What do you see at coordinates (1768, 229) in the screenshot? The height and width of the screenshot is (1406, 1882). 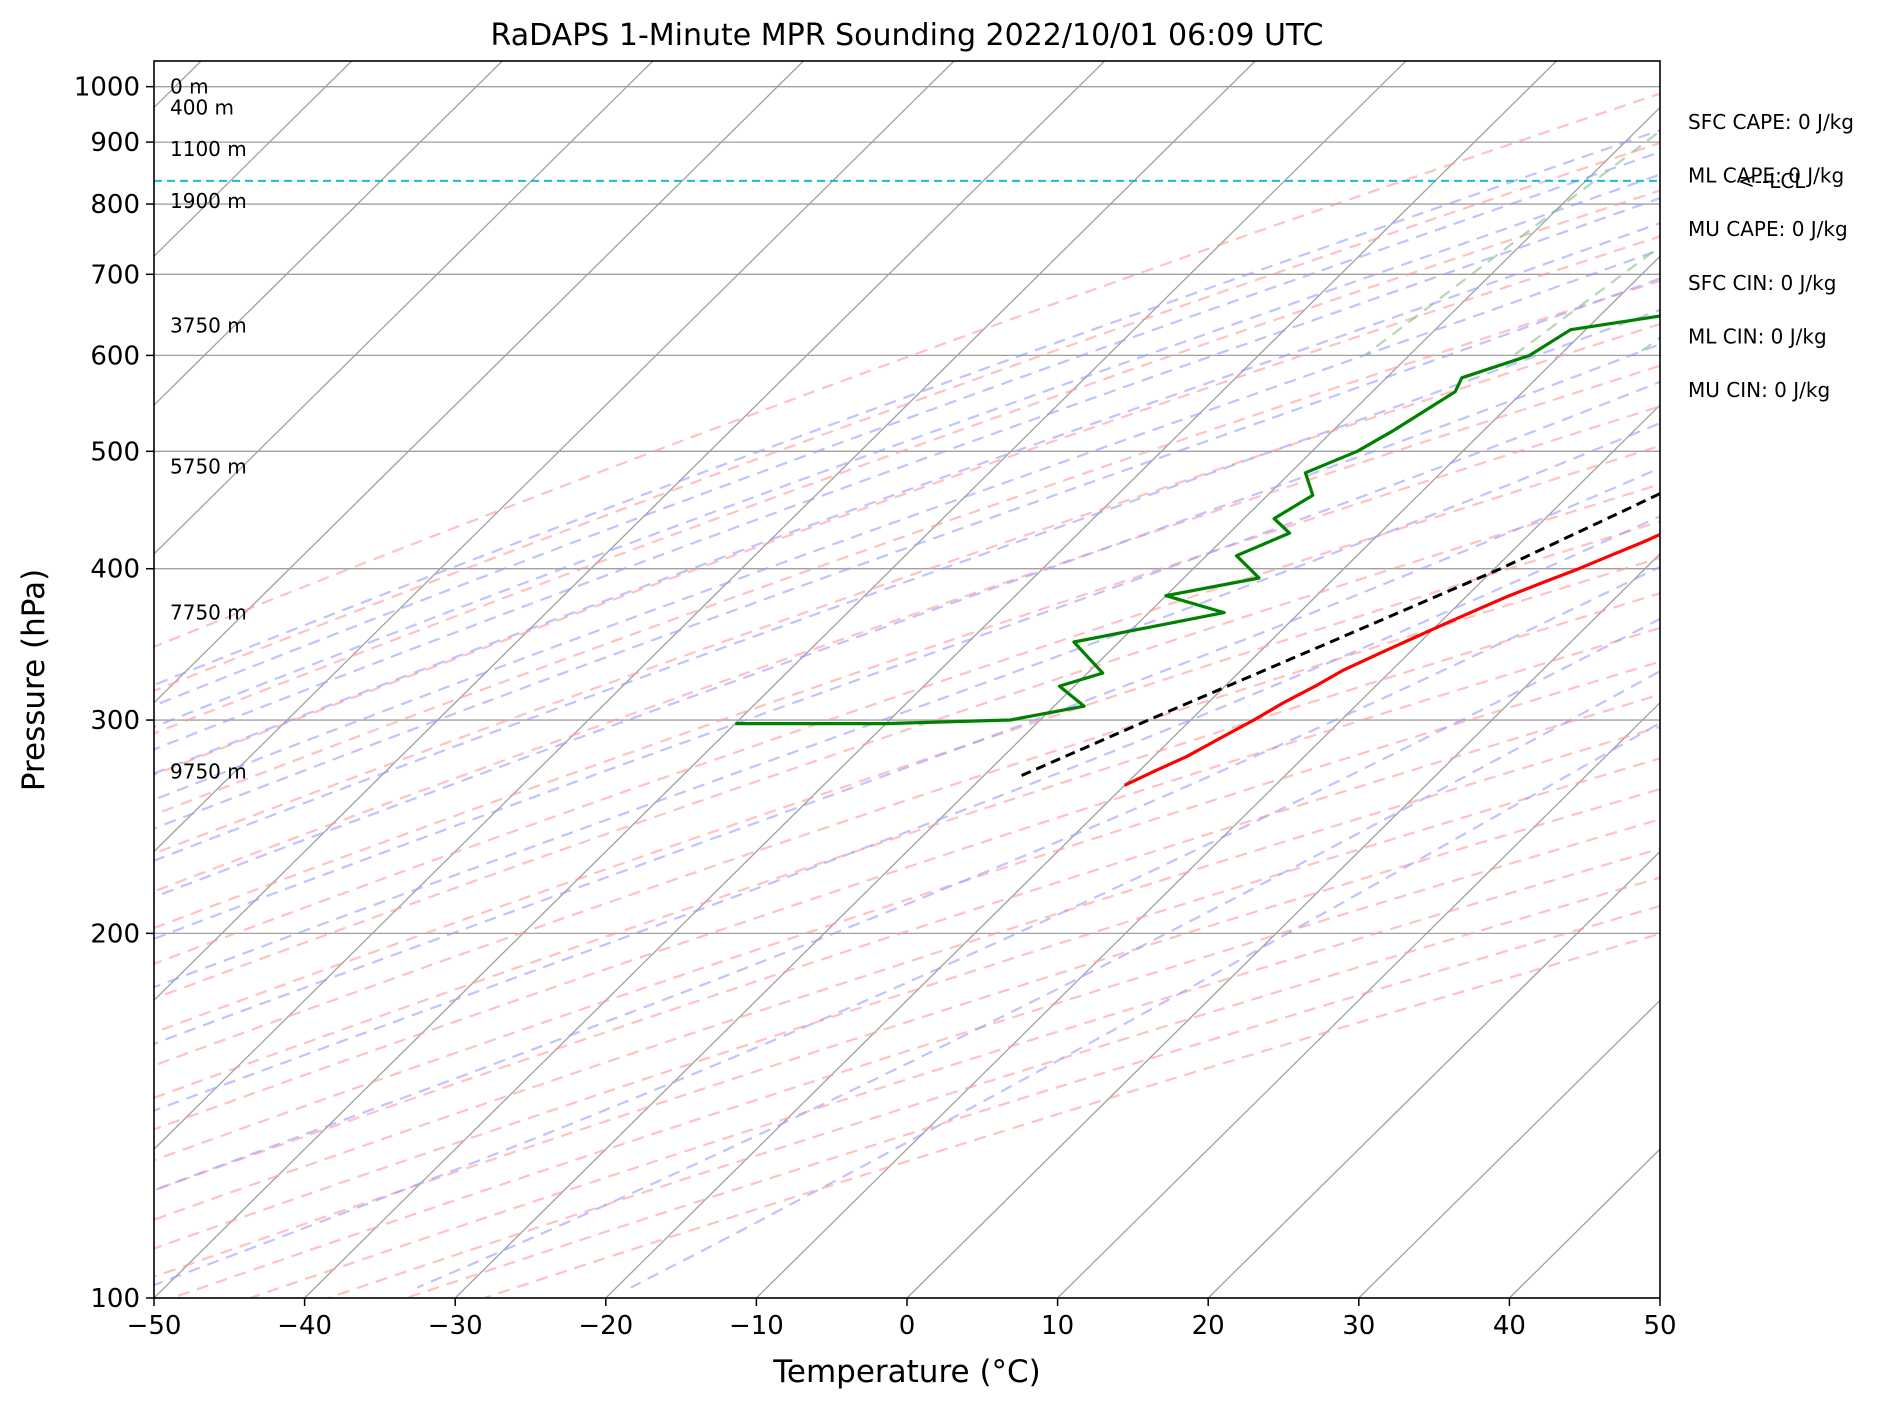 I see `index-label: MU CAPE: 0 J/kg` at bounding box center [1768, 229].